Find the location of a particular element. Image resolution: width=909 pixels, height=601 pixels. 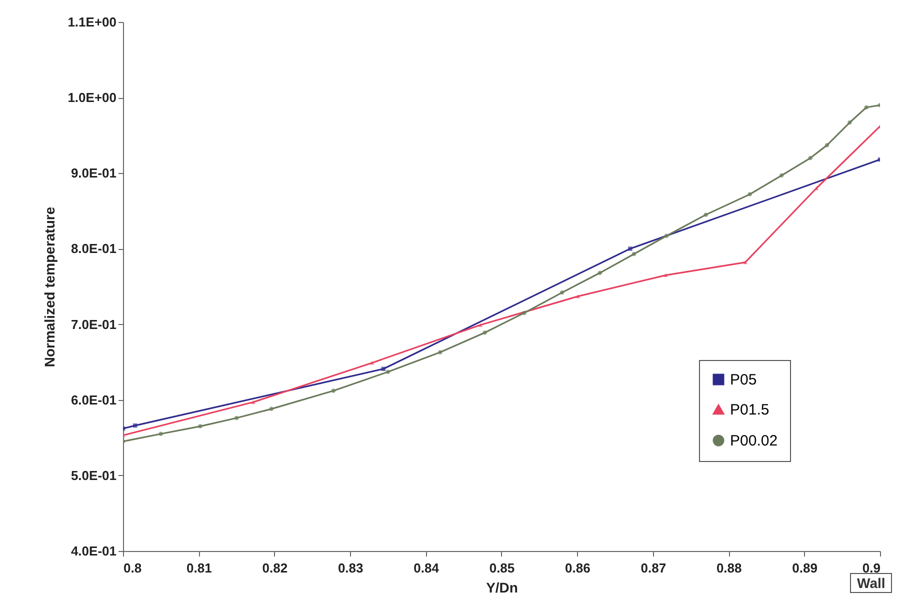

legend-label: P05 is located at coordinates (743, 380).